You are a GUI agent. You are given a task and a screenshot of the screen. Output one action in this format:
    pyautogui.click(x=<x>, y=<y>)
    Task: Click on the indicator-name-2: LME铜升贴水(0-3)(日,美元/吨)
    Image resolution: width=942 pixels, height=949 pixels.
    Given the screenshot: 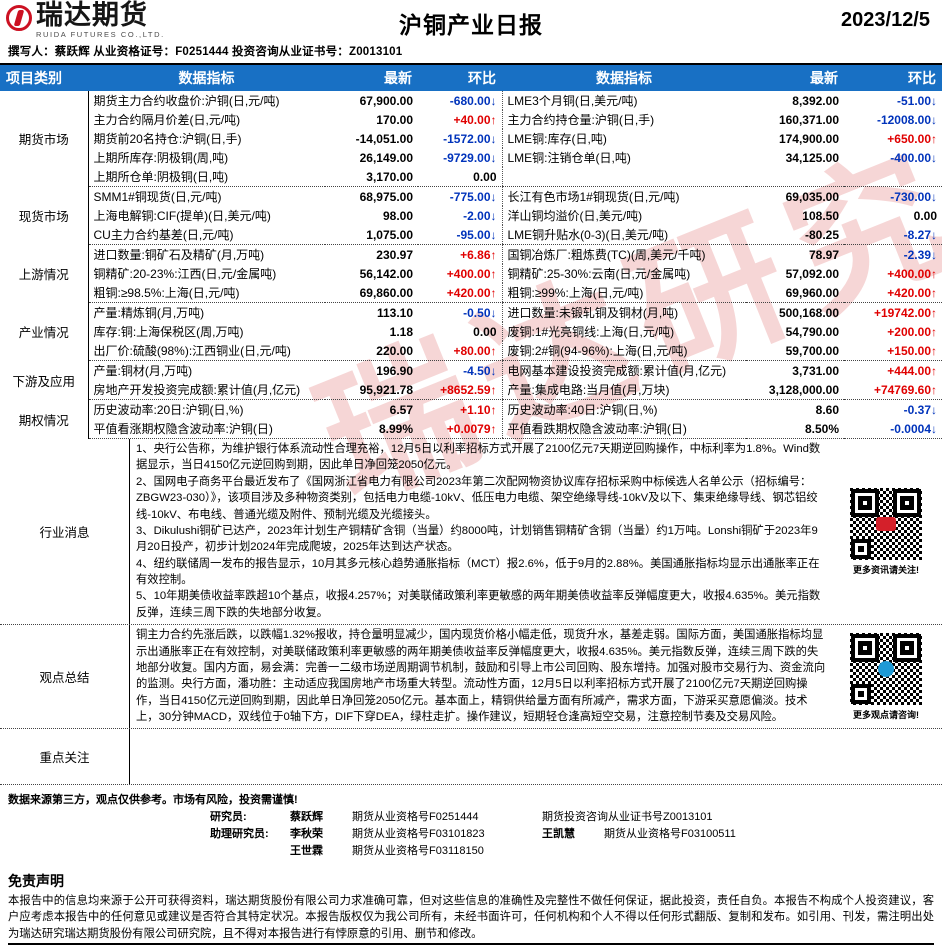 What is the action you would take?
    pyautogui.click(x=623, y=235)
    